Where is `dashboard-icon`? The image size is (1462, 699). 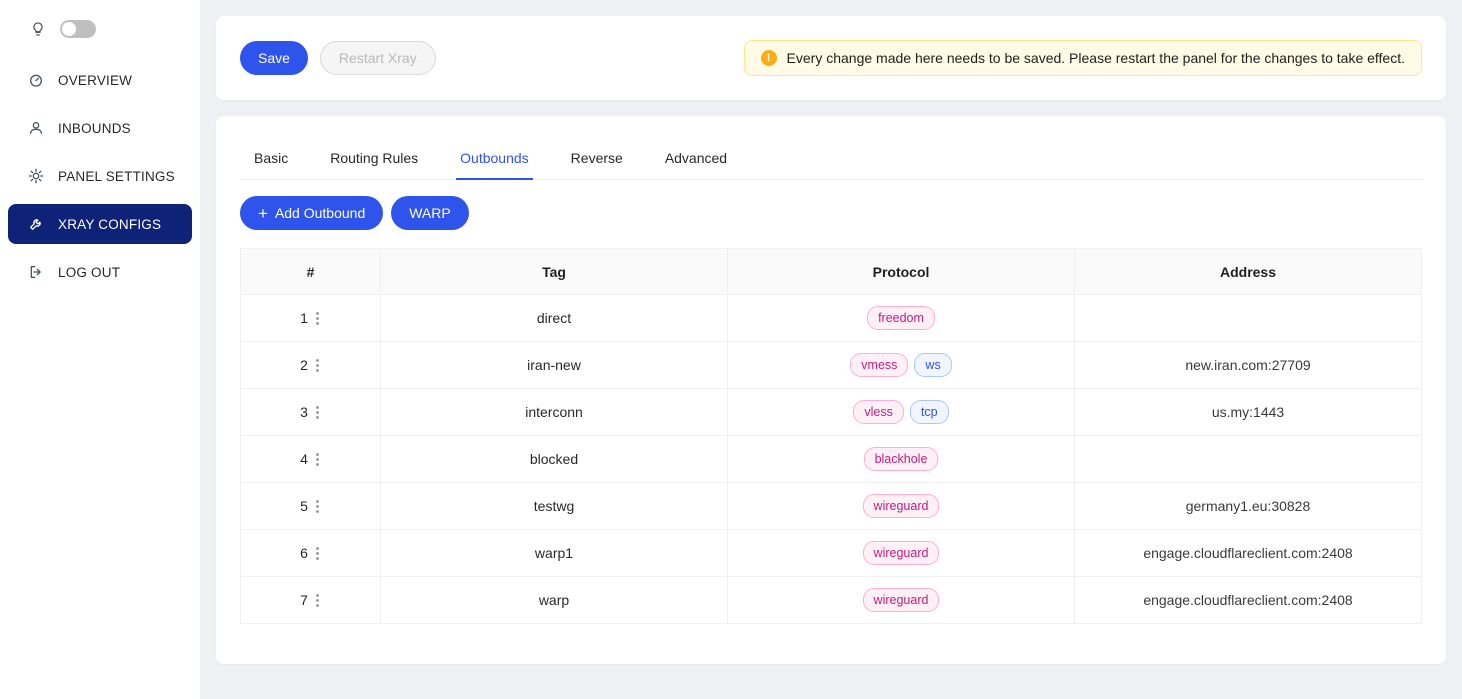
dashboard-icon is located at coordinates (36, 80).